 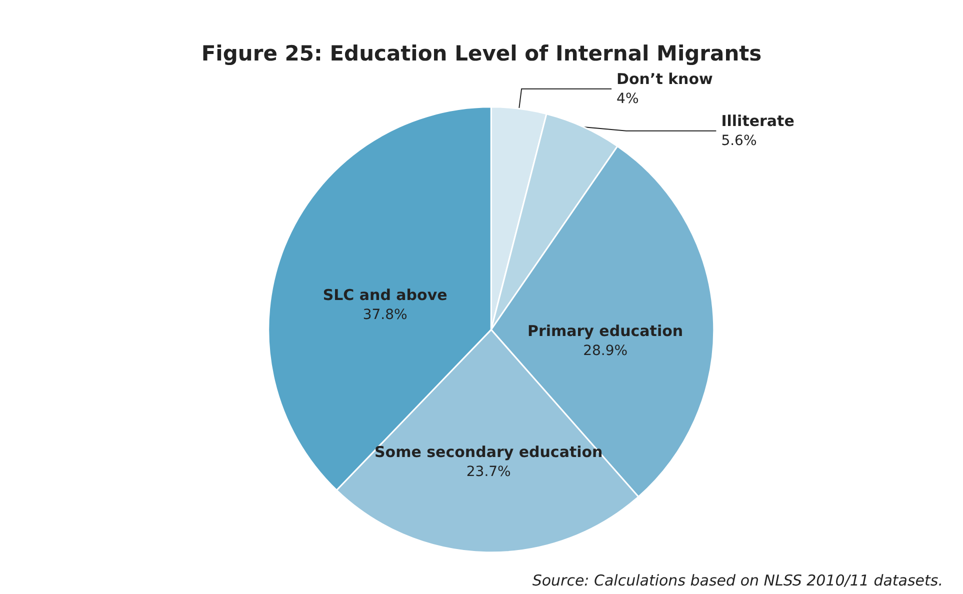 I want to click on data-label: 37.8%, so click(x=385, y=314).